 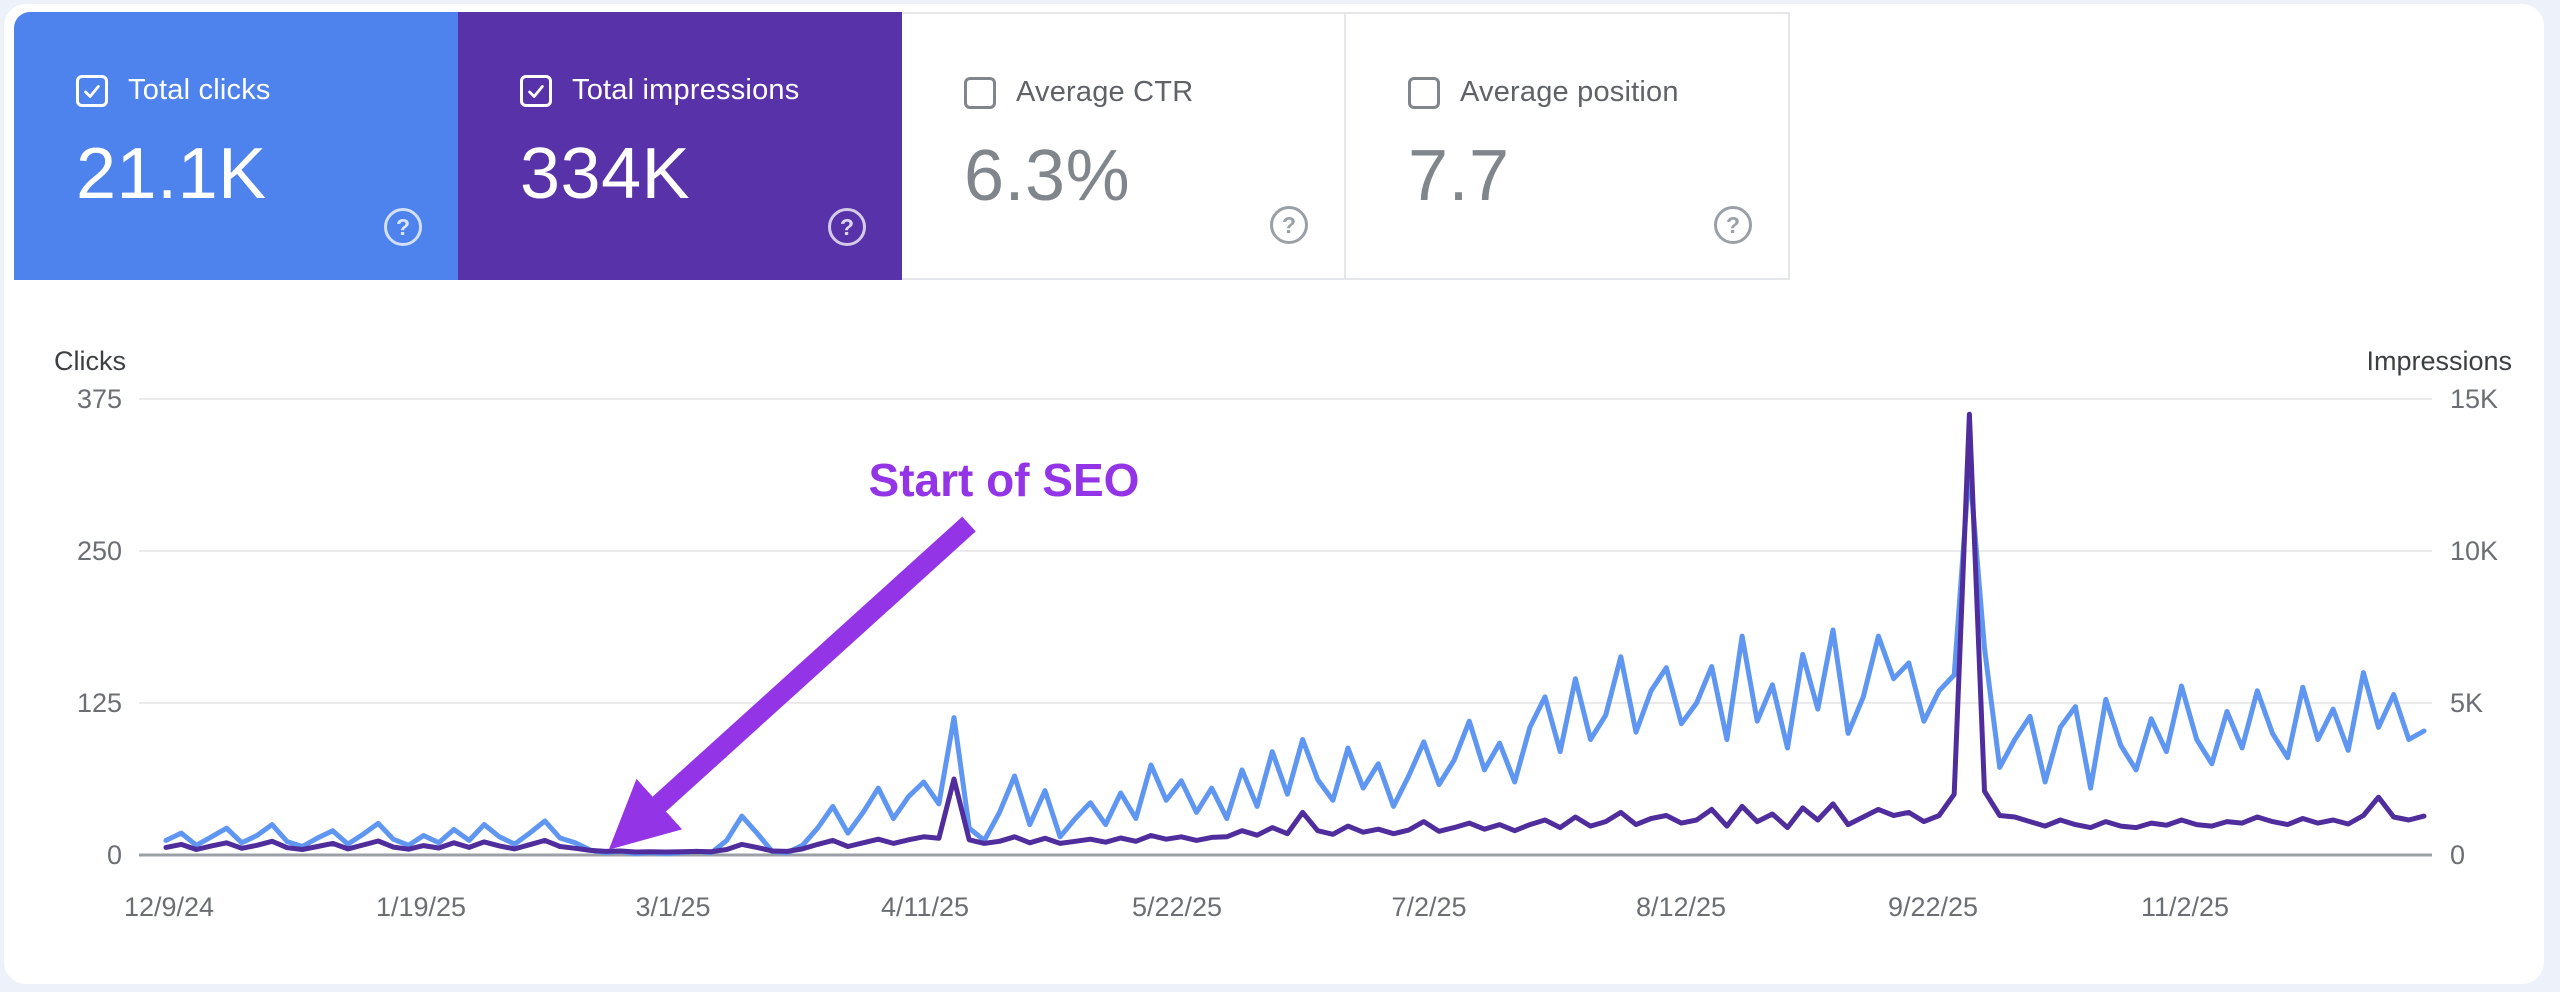 What do you see at coordinates (199, 90) in the screenshot?
I see `card-label: Total clicks` at bounding box center [199, 90].